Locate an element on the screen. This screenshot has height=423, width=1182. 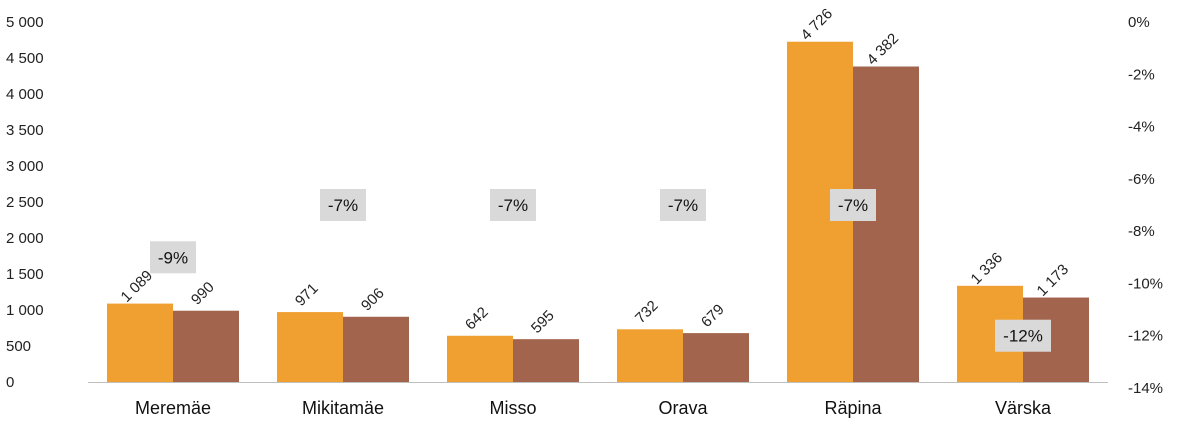
y-left-tick-label: 3 500 is located at coordinates (25, 130).